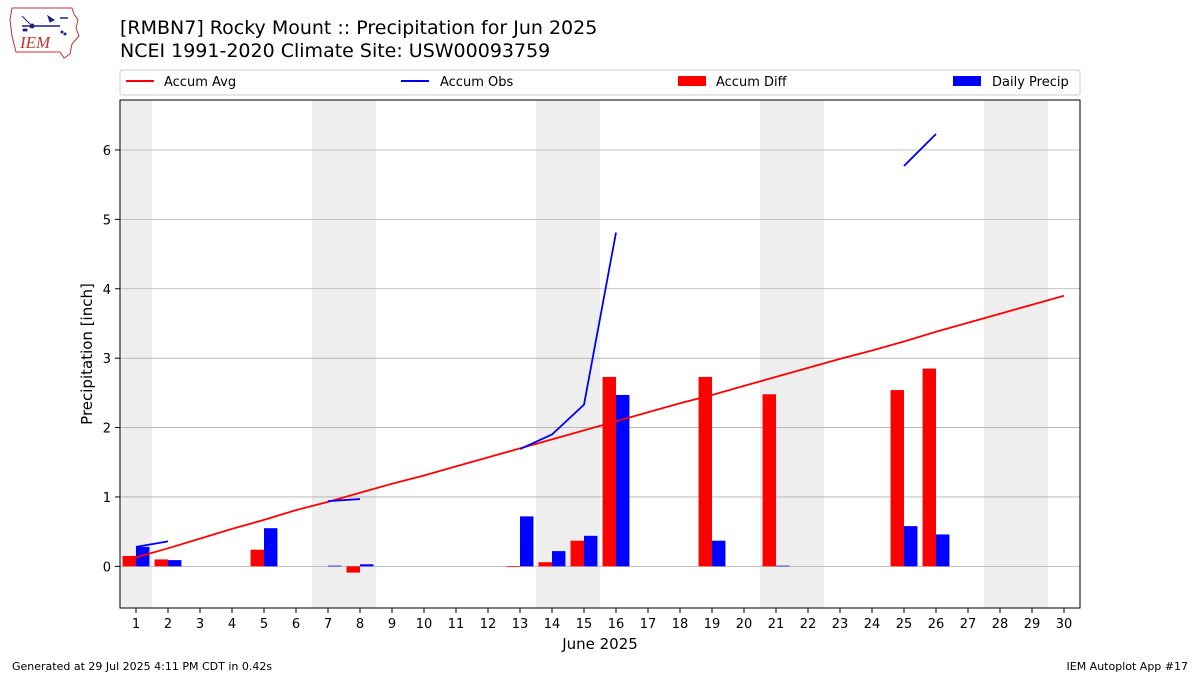  I want to click on y-tick-label: 3, so click(107, 359).